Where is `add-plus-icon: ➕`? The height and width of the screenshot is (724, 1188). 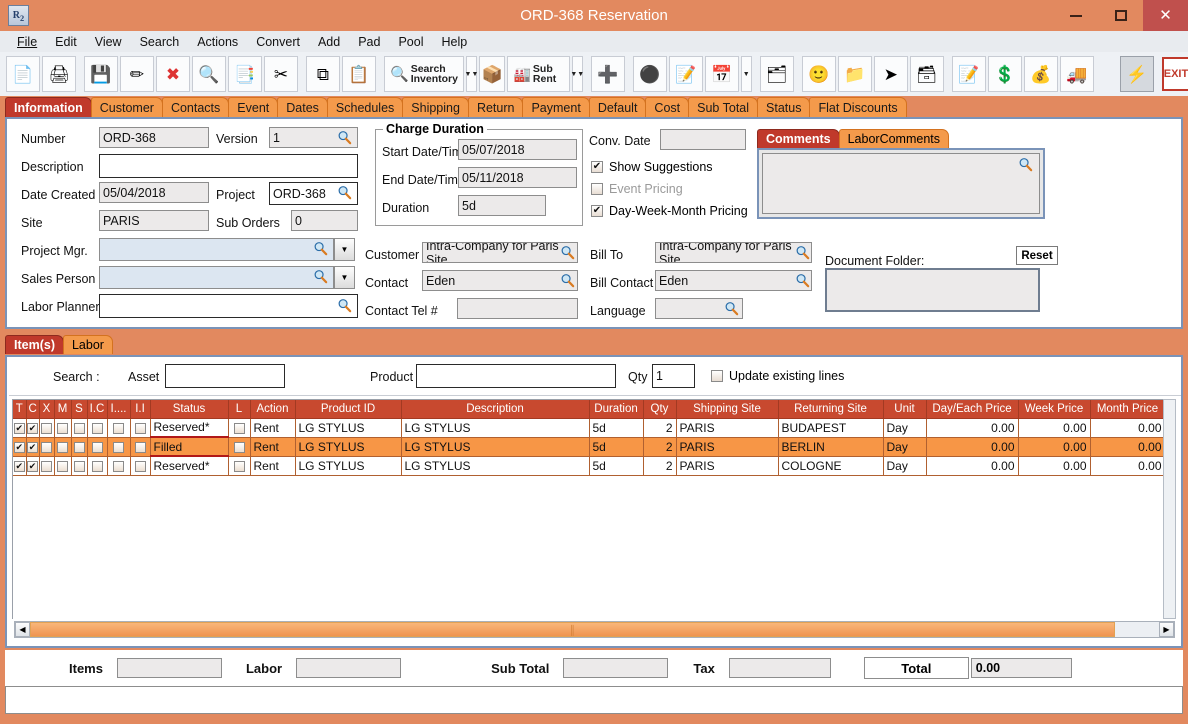
add-plus-icon: ➕ is located at coordinates (607, 74).